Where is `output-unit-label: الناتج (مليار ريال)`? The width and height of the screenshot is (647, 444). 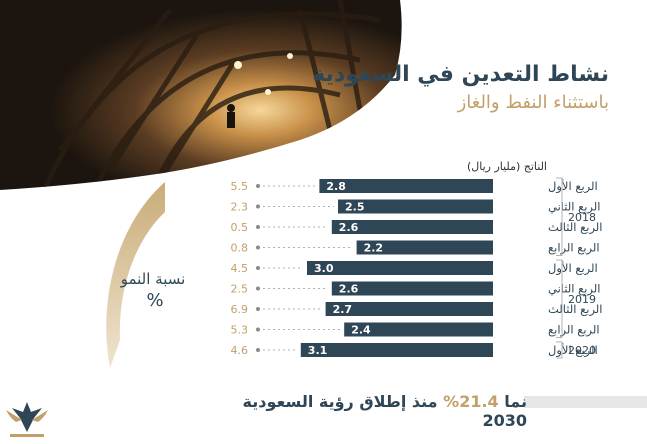 output-unit-label: الناتج (مليار ريال) is located at coordinates (506, 166).